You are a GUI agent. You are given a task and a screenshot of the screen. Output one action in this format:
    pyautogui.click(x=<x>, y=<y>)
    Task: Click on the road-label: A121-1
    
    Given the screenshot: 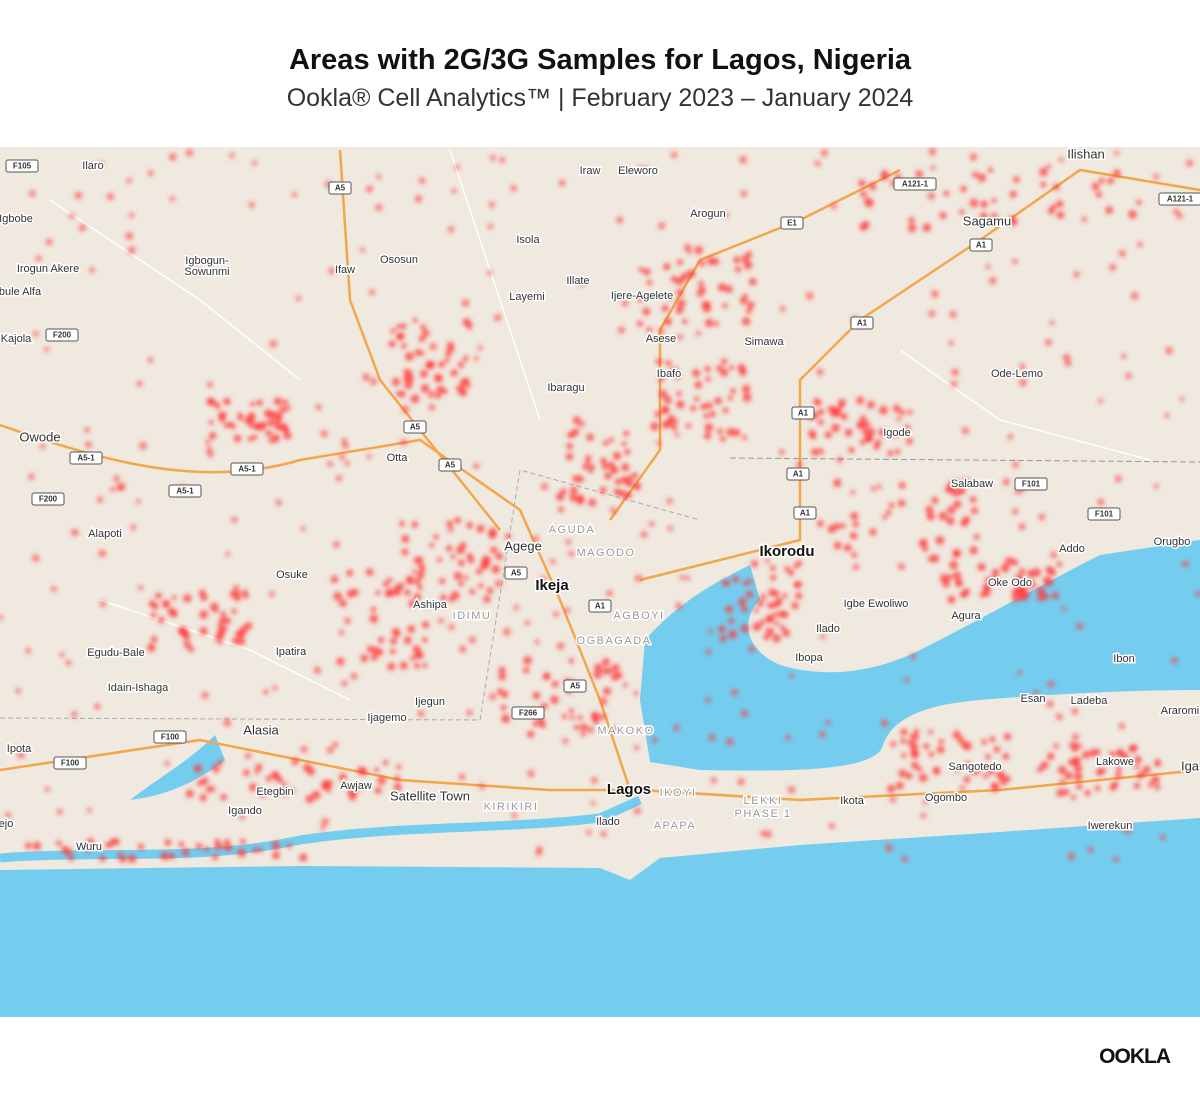 What is the action you would take?
    pyautogui.click(x=915, y=184)
    